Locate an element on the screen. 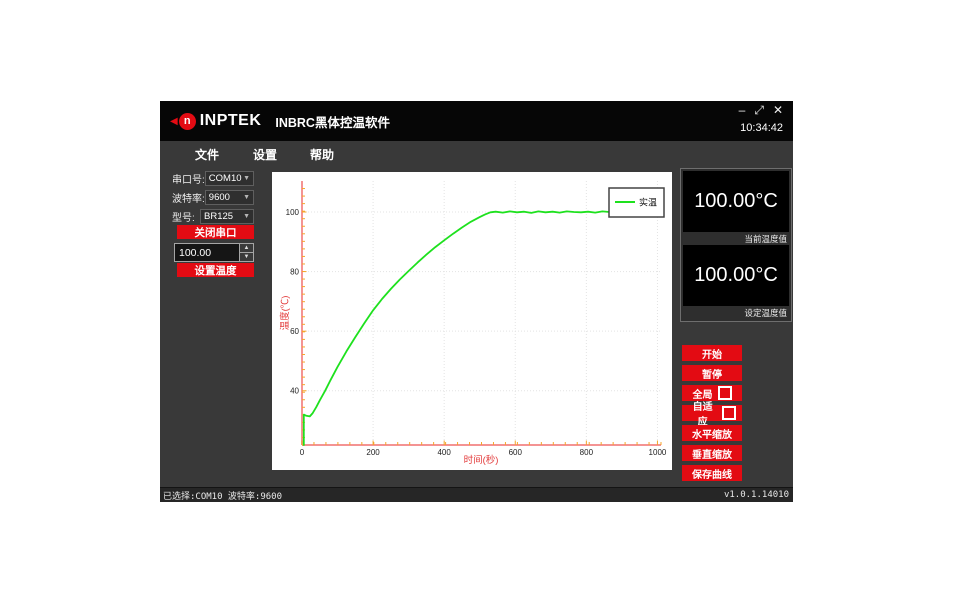  logo-circle-icon: n is located at coordinates (187, 121).